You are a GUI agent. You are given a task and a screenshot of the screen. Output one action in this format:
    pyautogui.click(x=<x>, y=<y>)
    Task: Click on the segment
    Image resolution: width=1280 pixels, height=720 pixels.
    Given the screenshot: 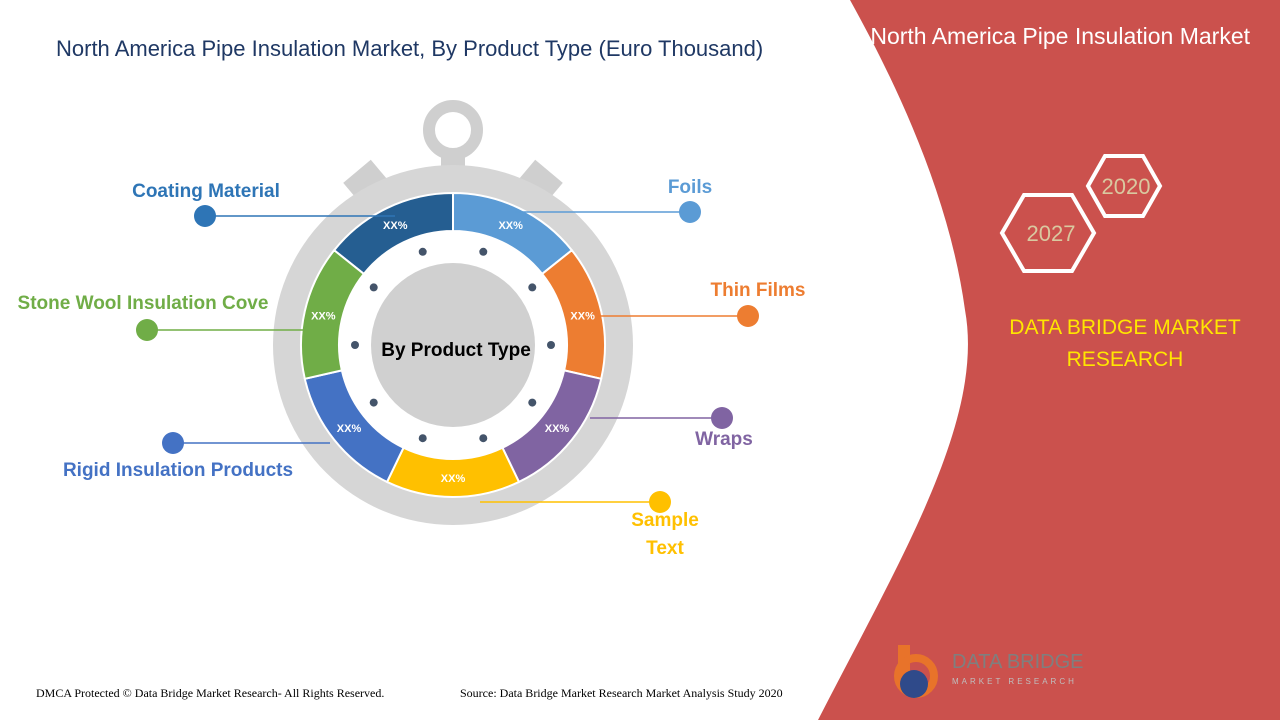 What is the action you would take?
    pyautogui.click(x=333, y=314)
    